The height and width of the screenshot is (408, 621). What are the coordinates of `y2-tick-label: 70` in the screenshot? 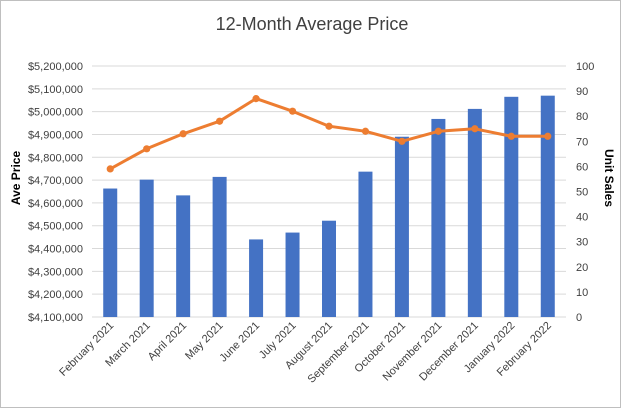 It's located at (582, 142).